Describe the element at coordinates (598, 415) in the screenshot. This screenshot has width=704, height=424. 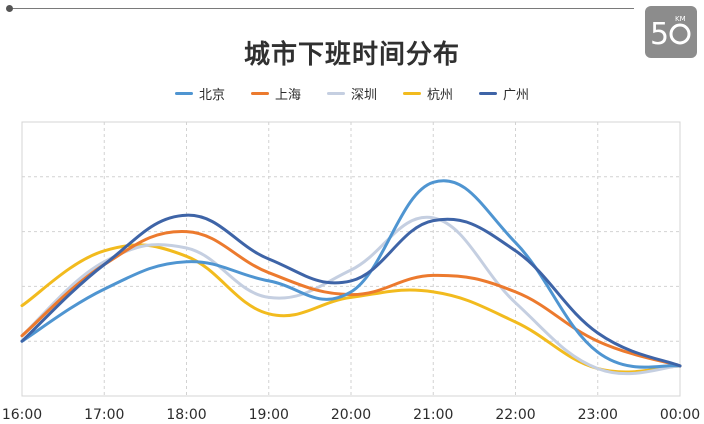
I see `x-tick-label: 23:00` at that location.